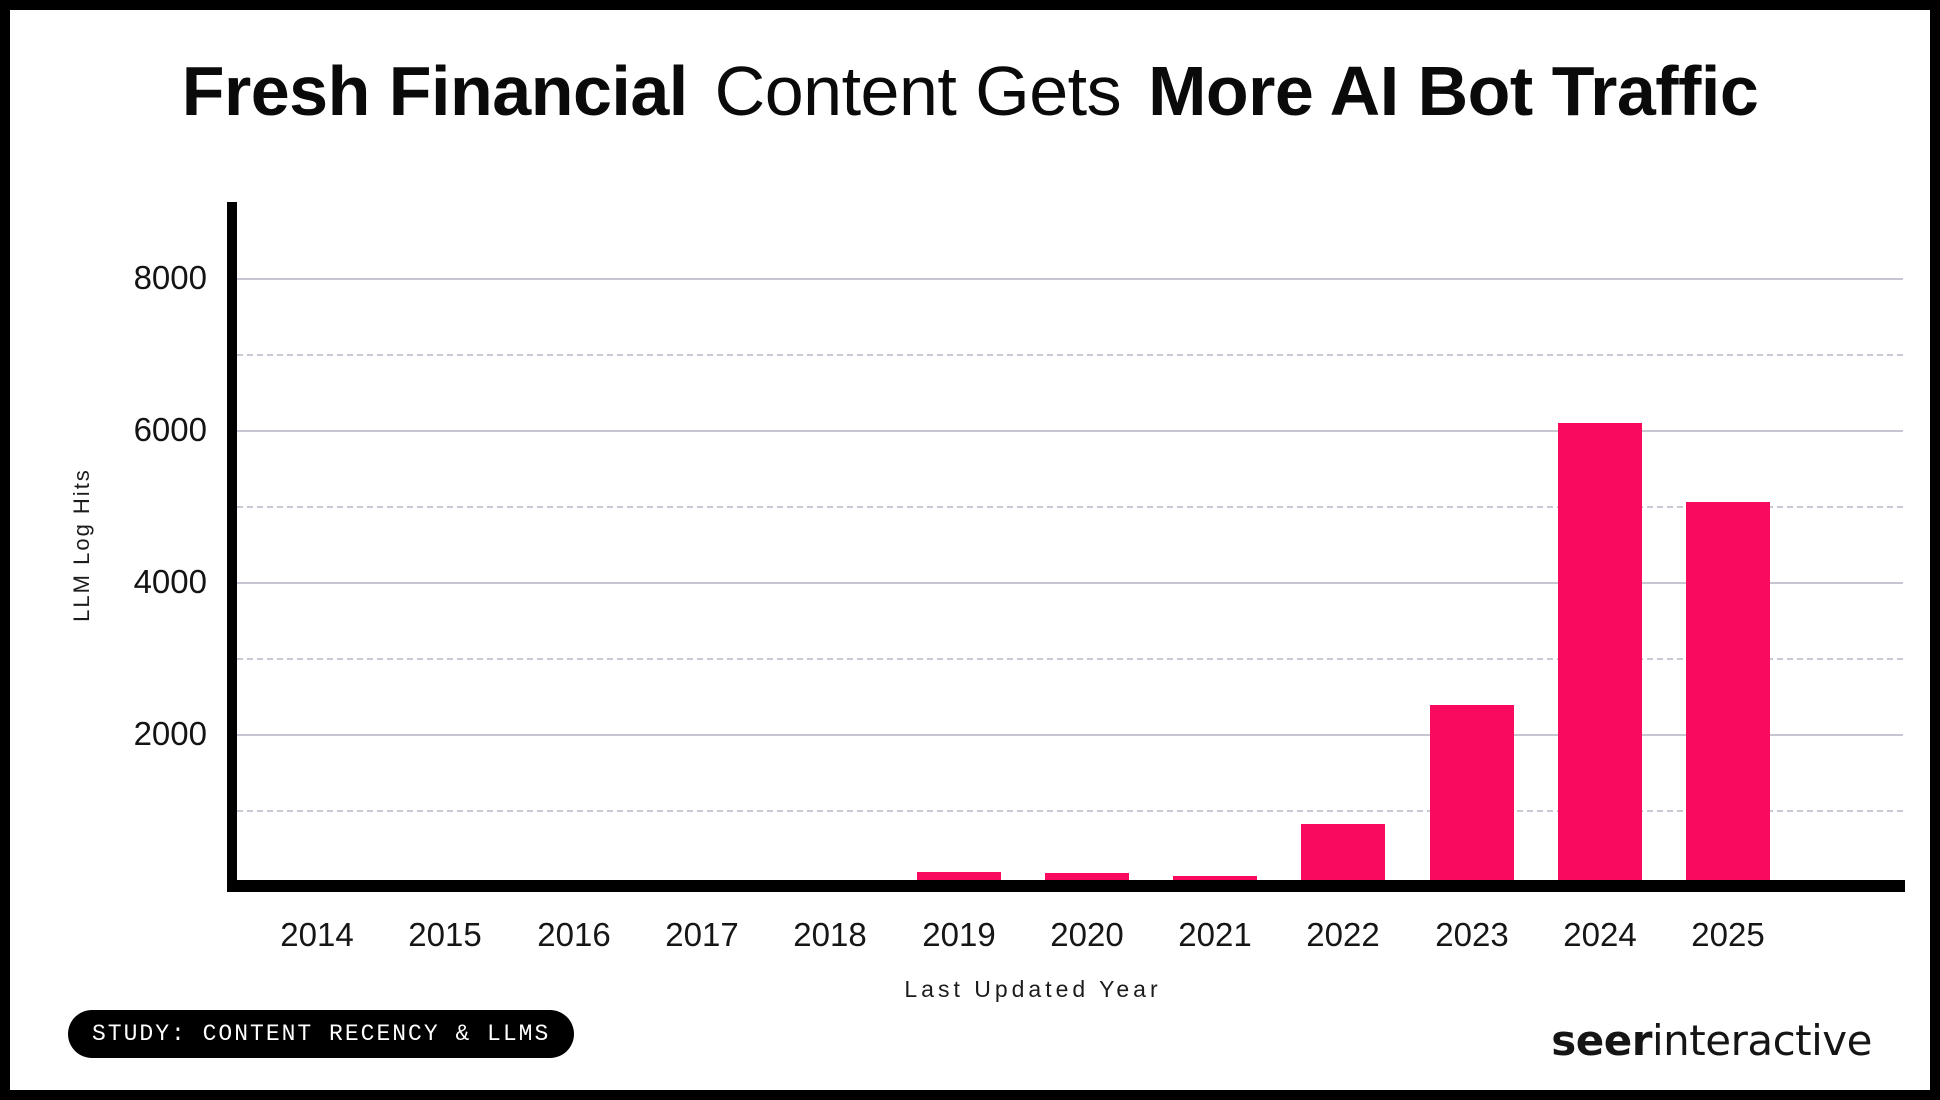  I want to click on x-tick-label-2023: 2023, so click(1472, 934).